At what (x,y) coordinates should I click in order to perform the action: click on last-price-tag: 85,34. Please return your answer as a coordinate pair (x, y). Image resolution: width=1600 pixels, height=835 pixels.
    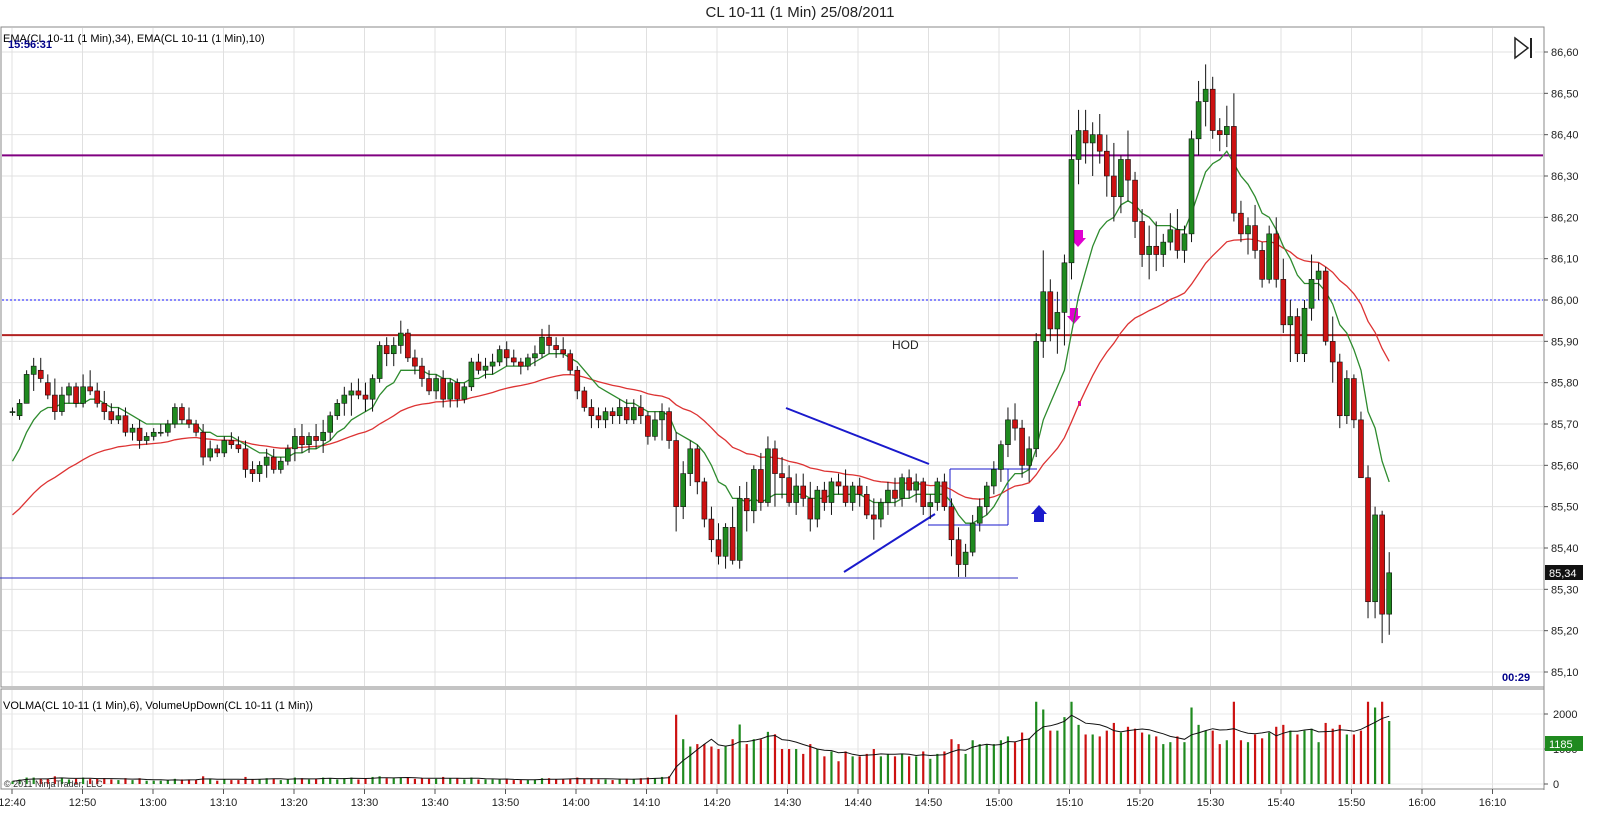
    Looking at the image, I should click on (1564, 572).